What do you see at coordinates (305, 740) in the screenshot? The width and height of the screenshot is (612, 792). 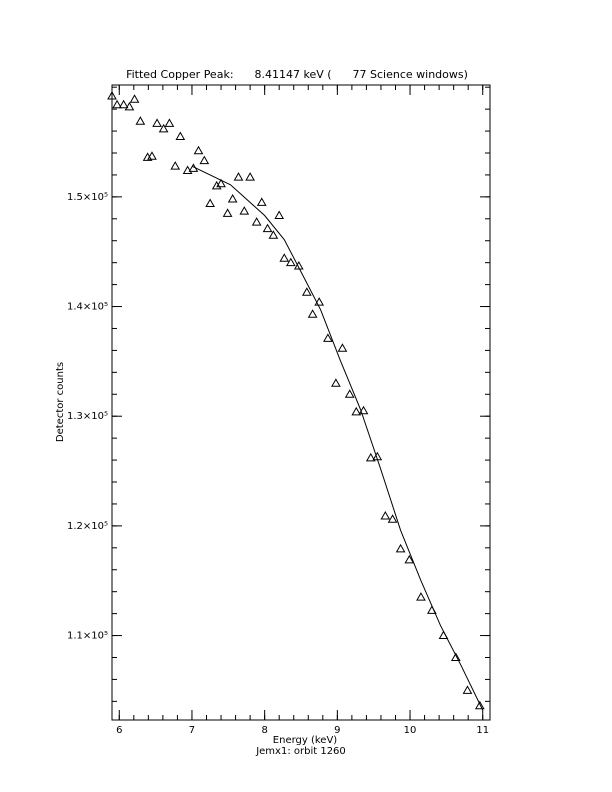 I see `x-axis-label: Energy (keV)` at bounding box center [305, 740].